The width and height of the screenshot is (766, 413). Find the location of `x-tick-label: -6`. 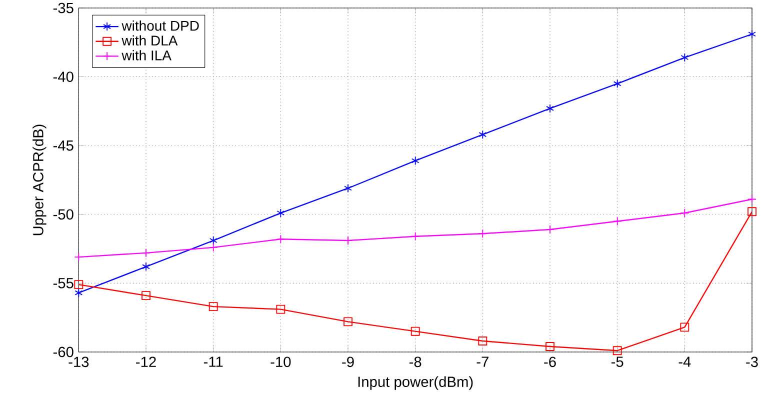

x-tick-label: -6 is located at coordinates (550, 362).